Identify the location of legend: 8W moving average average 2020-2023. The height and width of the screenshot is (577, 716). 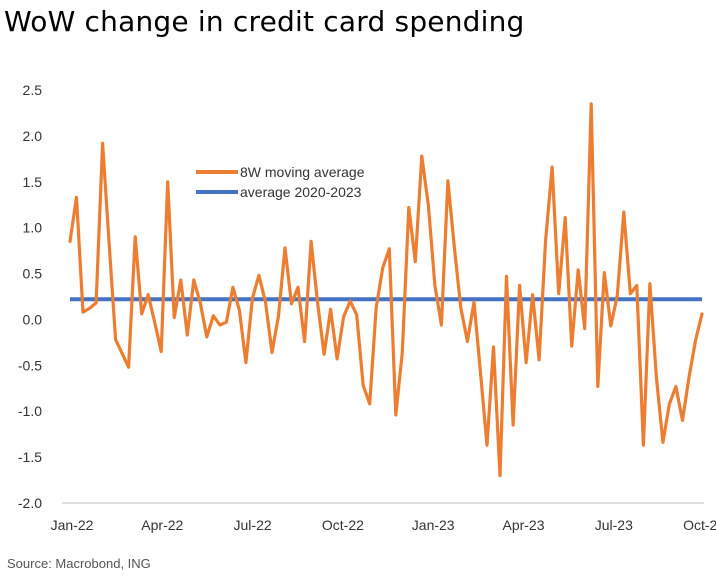
(280, 182).